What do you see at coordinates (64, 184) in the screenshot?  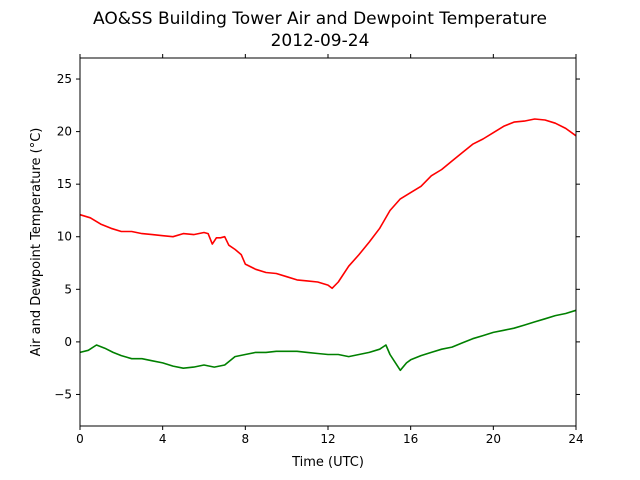 I see `y-tick-label: 15` at bounding box center [64, 184].